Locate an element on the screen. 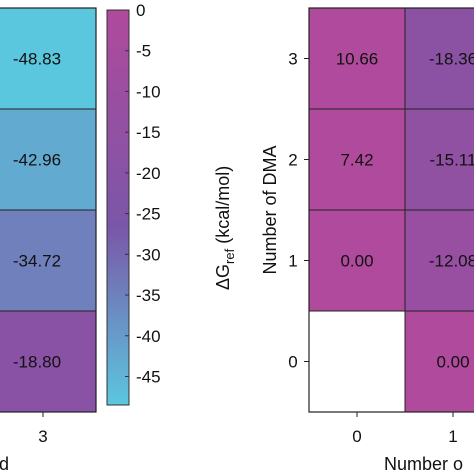  y-axis-label: Number of DMA is located at coordinates (270, 209).